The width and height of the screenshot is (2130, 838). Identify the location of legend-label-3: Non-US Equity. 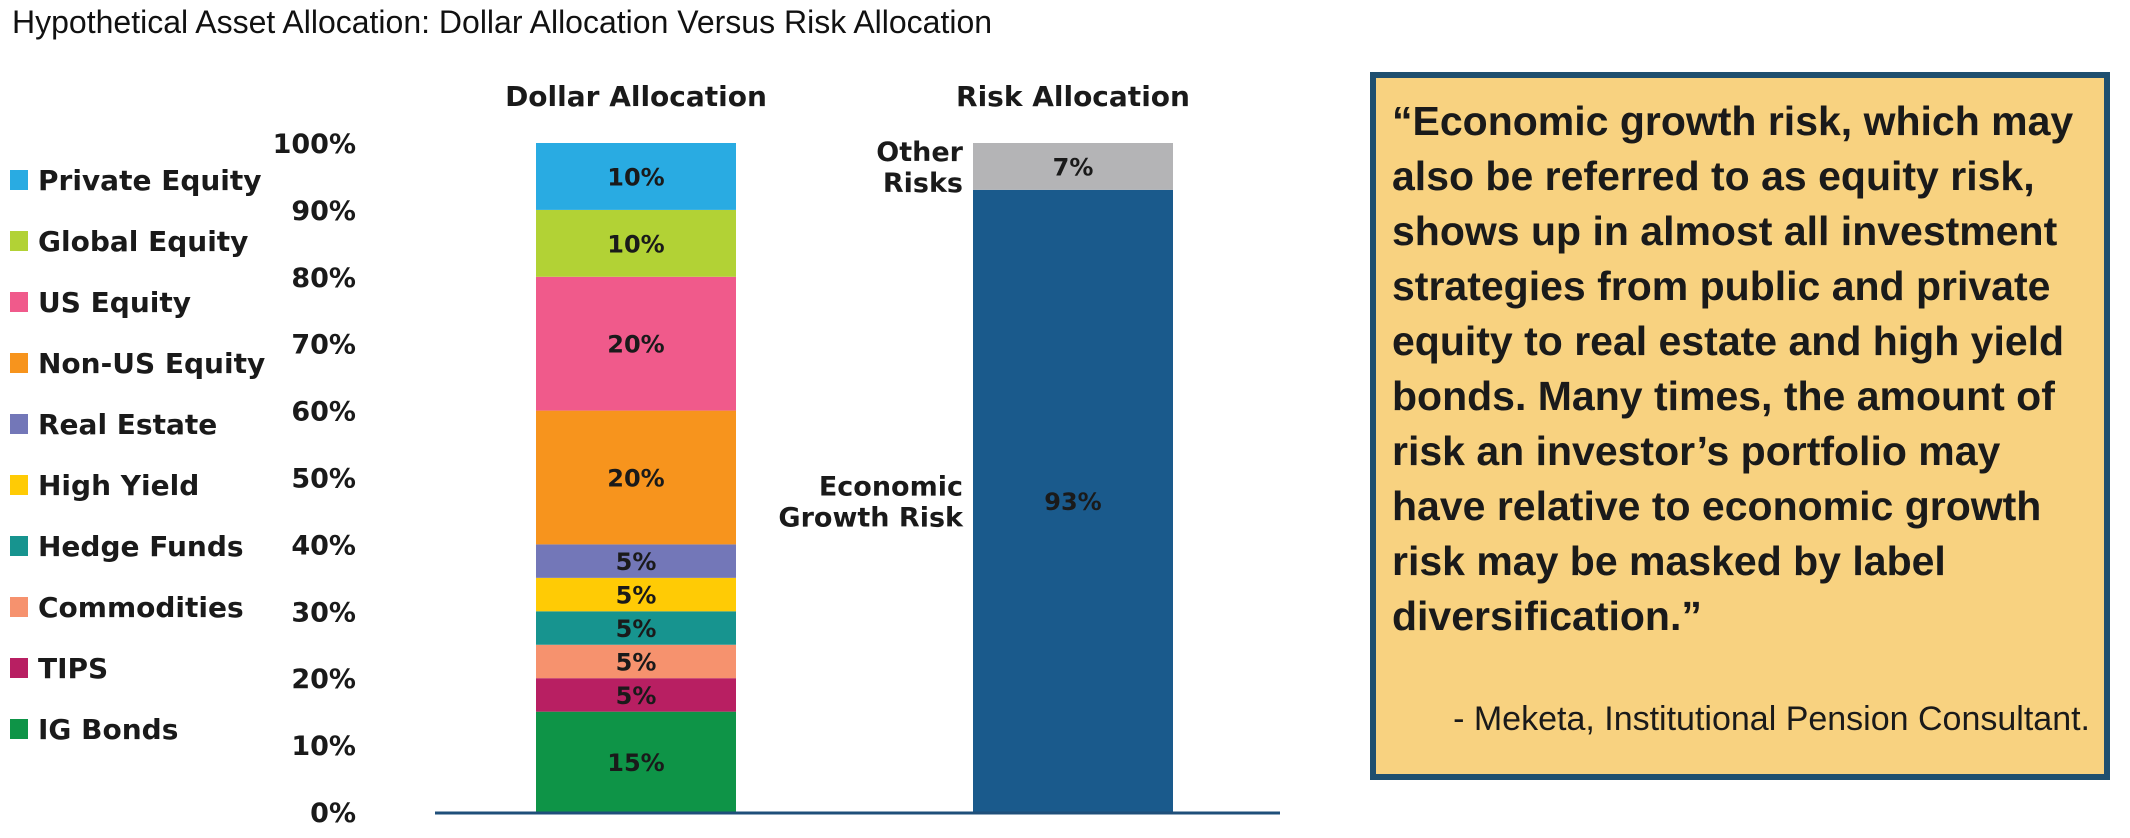
(151, 363).